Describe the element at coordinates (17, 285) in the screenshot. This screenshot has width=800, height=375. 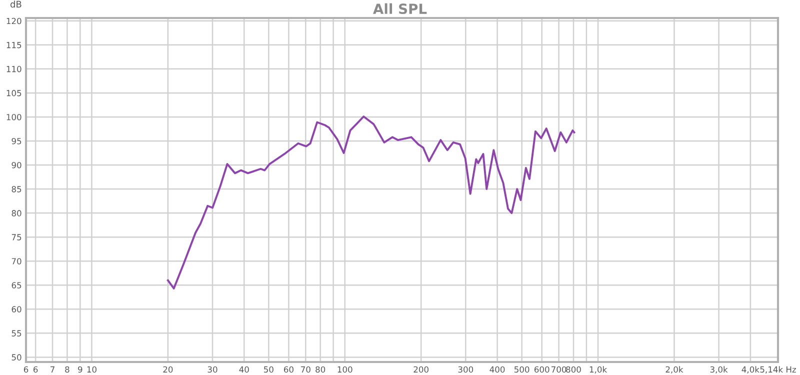
I see `y-tick-label: 65` at that location.